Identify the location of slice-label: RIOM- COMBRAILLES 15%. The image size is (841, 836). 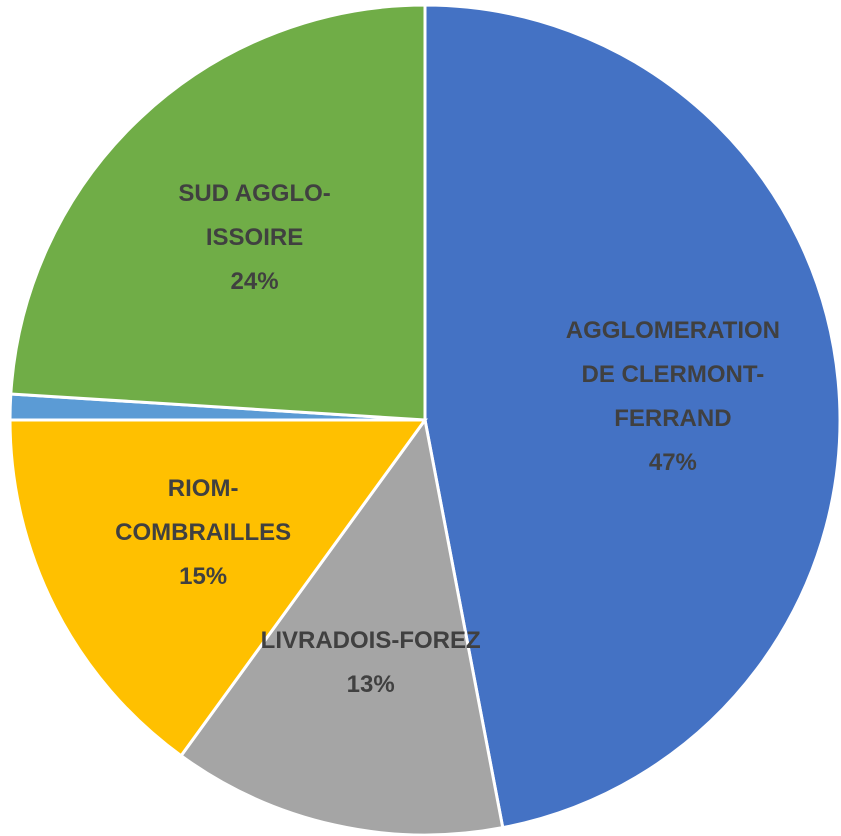
(203, 533).